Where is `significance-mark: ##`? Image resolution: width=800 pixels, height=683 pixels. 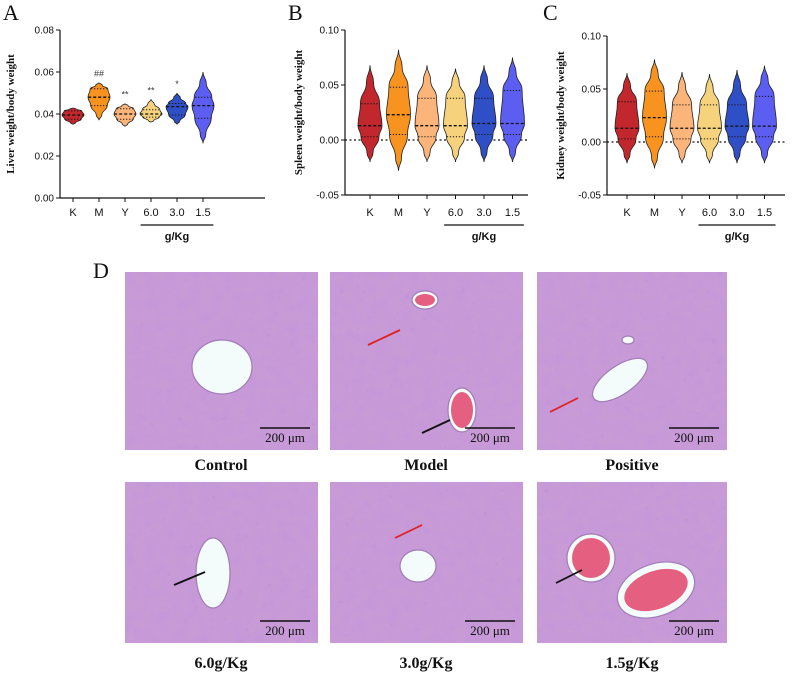 significance-mark: ## is located at coordinates (99, 74).